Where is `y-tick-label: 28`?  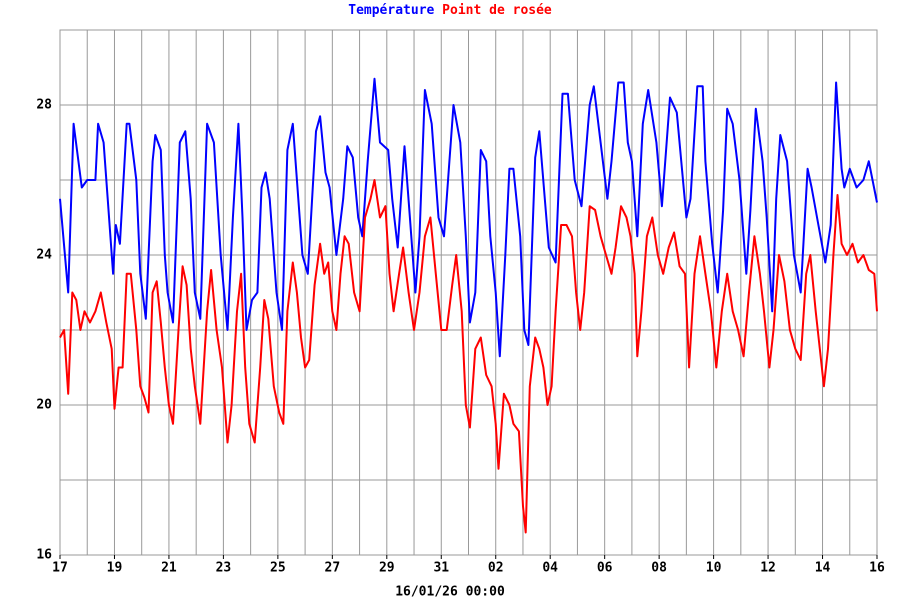 y-tick-label: 28 is located at coordinates (44, 105).